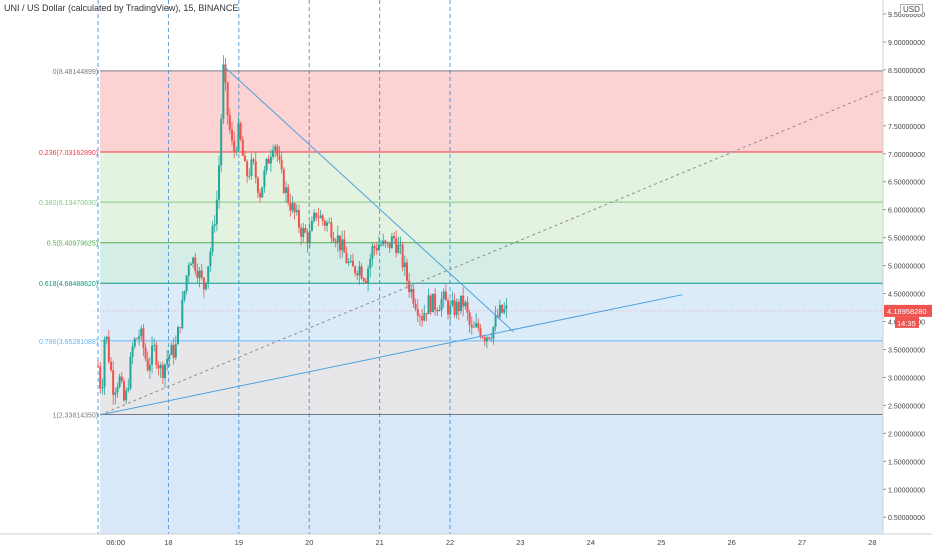 The height and width of the screenshot is (550, 932). What do you see at coordinates (68, 342) in the screenshot?
I see `fib-level-label: 0.786(3.65281088)` at bounding box center [68, 342].